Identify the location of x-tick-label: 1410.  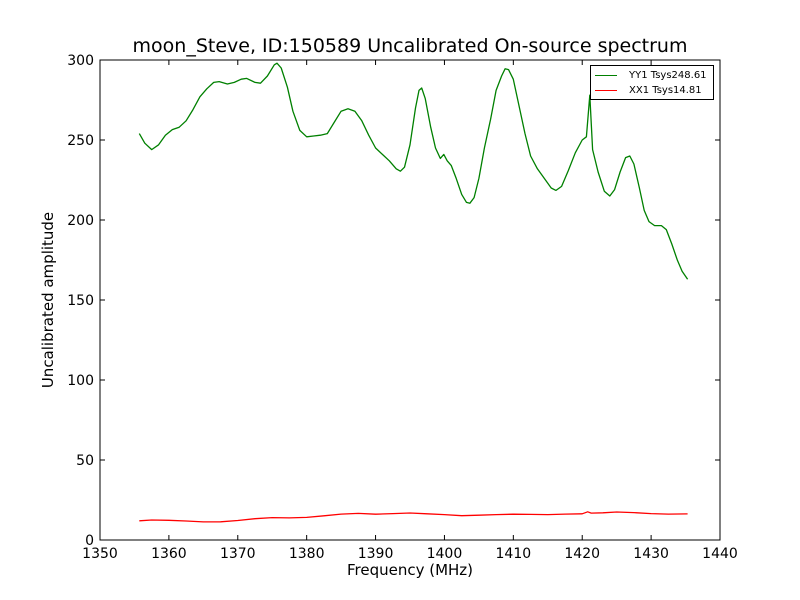
(514, 554).